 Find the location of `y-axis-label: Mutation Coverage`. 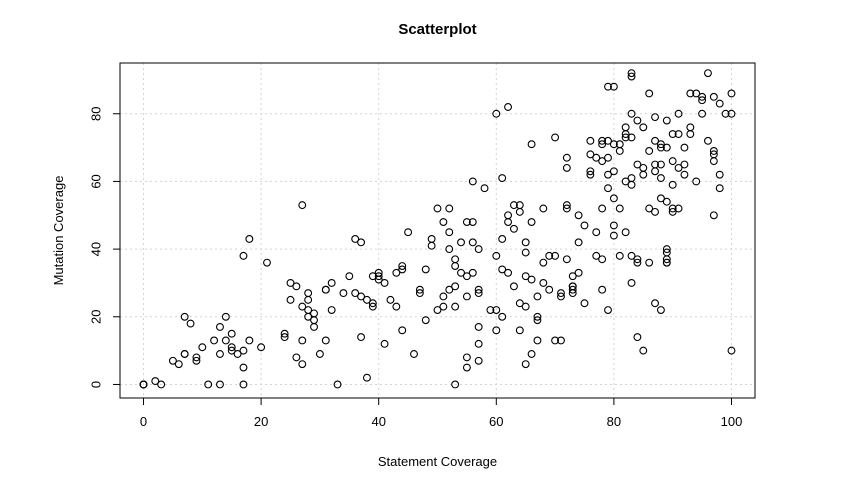

y-axis-label: Mutation Coverage is located at coordinates (58, 231).